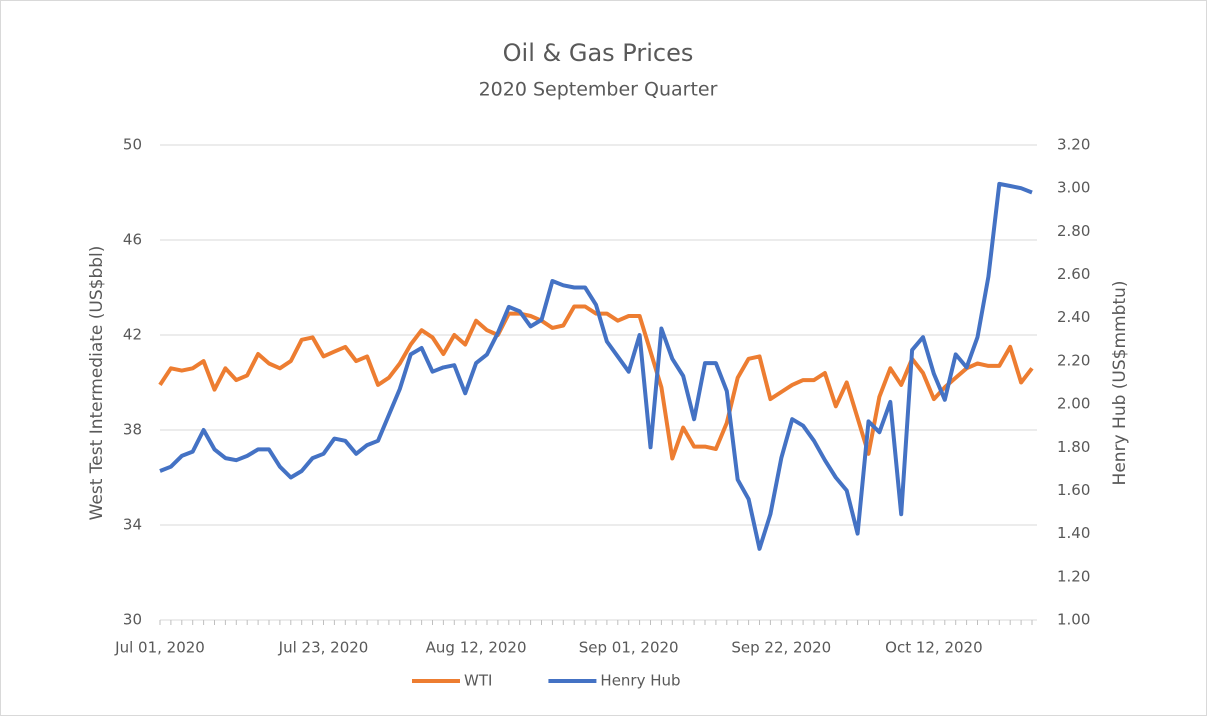 This screenshot has width=1208, height=717. Describe the element at coordinates (1073, 317) in the screenshot. I see `y2-tick-label: 2.40` at that location.